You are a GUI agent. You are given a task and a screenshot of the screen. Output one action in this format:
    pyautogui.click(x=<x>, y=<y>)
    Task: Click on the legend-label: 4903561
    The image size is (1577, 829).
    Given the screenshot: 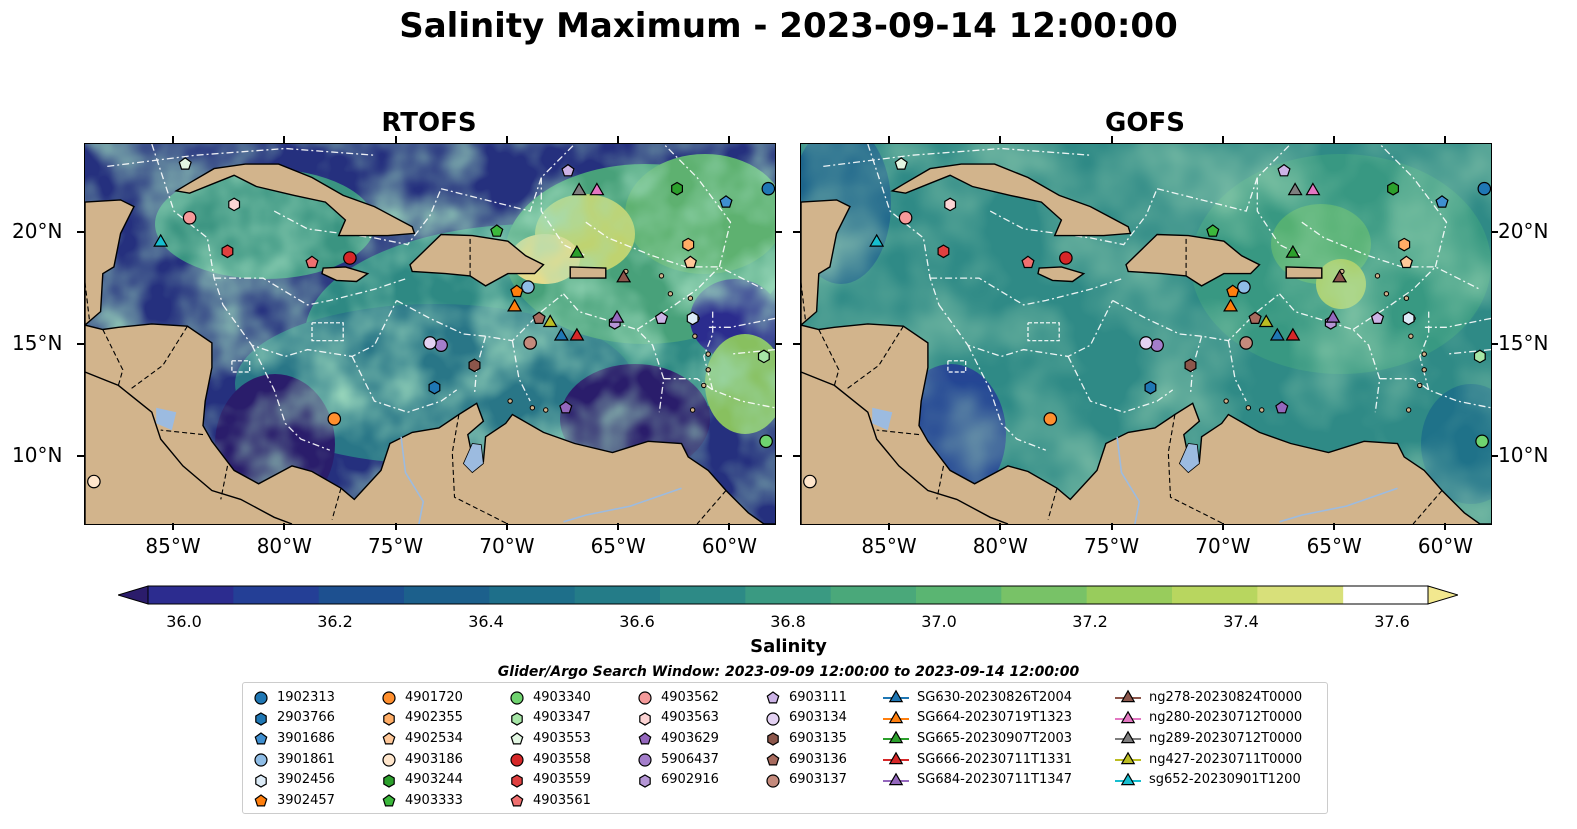 What is the action you would take?
    pyautogui.click(x=562, y=800)
    